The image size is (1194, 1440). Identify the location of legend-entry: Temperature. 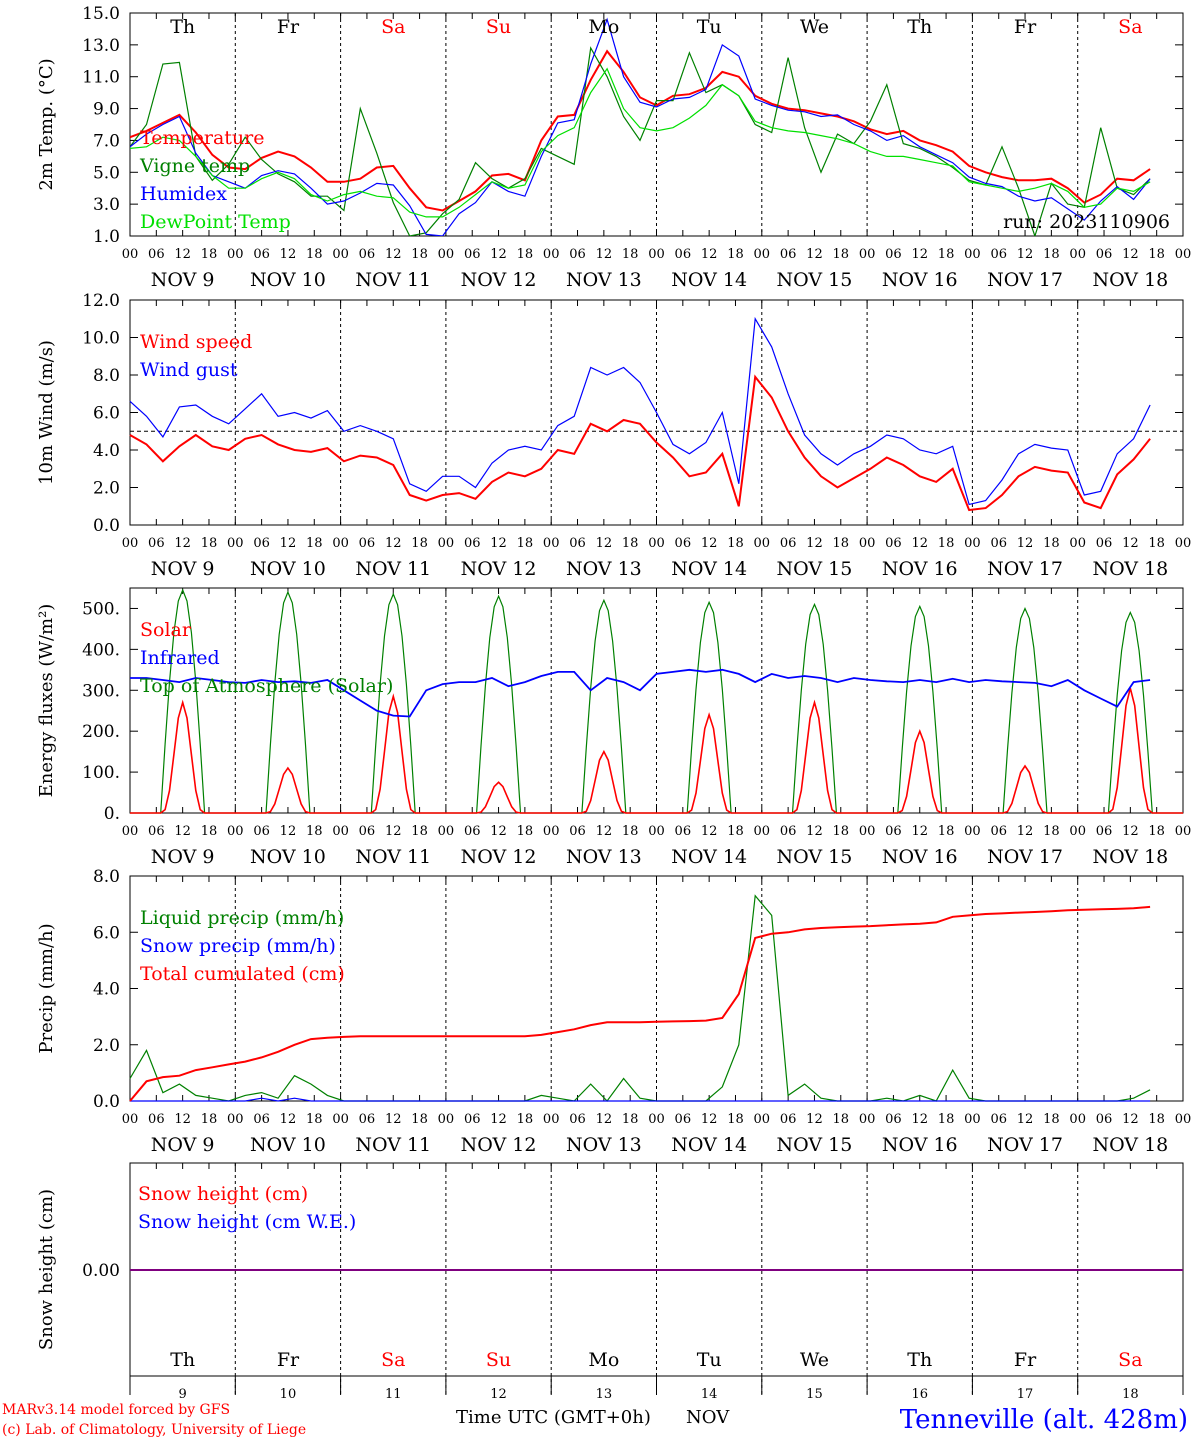
(202, 138).